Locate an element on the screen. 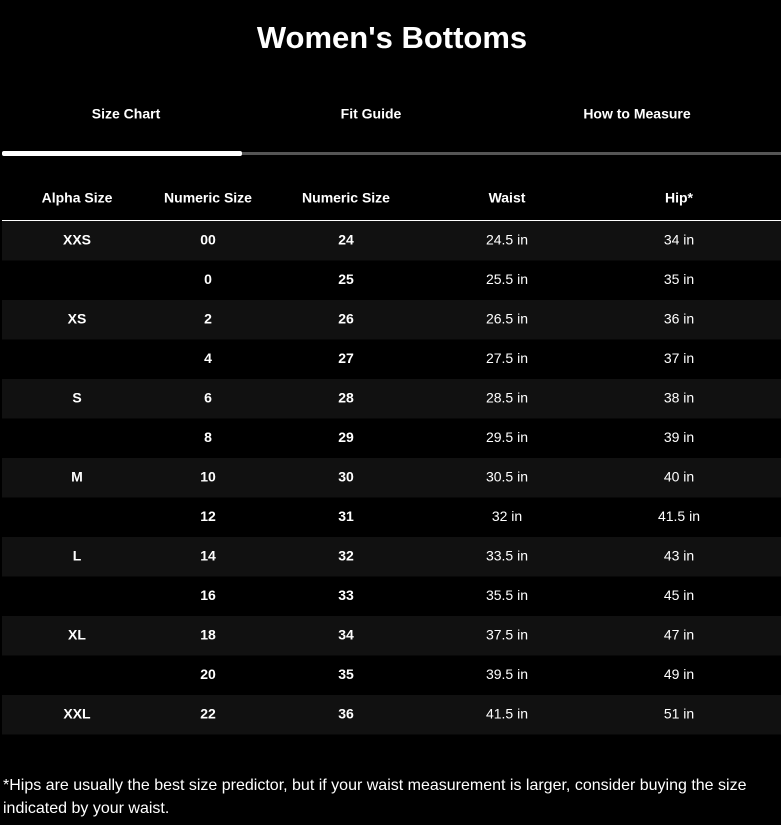 Image resolution: width=781 pixels, height=825 pixels. table-cell: 27.5 in is located at coordinates (507, 358).